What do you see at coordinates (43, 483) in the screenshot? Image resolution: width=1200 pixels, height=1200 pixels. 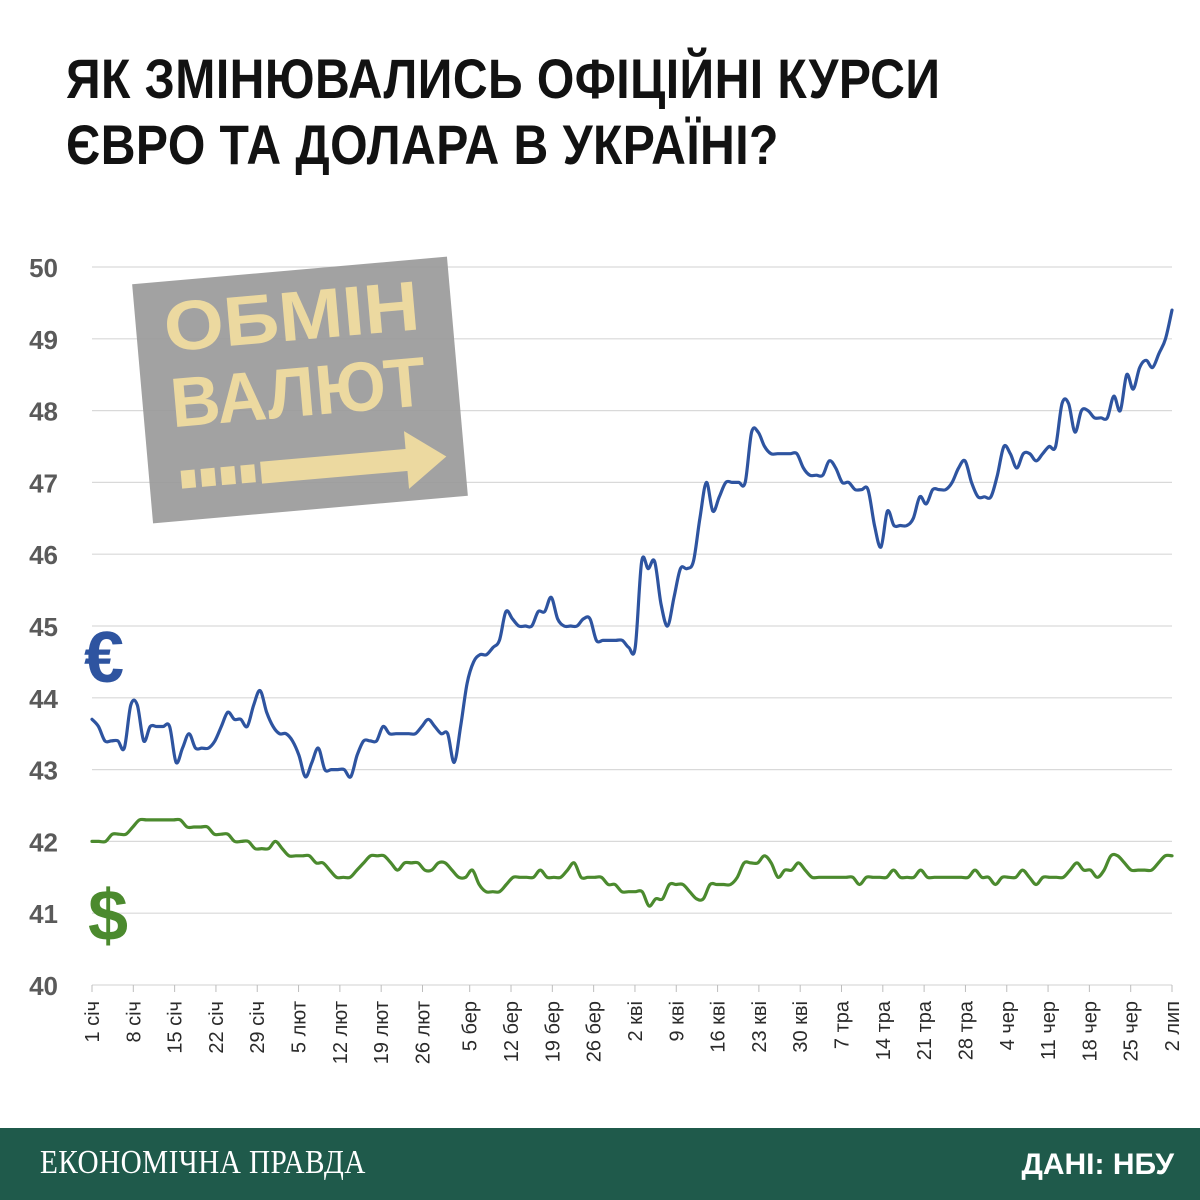 I see `y-tick-label: 47` at bounding box center [43, 483].